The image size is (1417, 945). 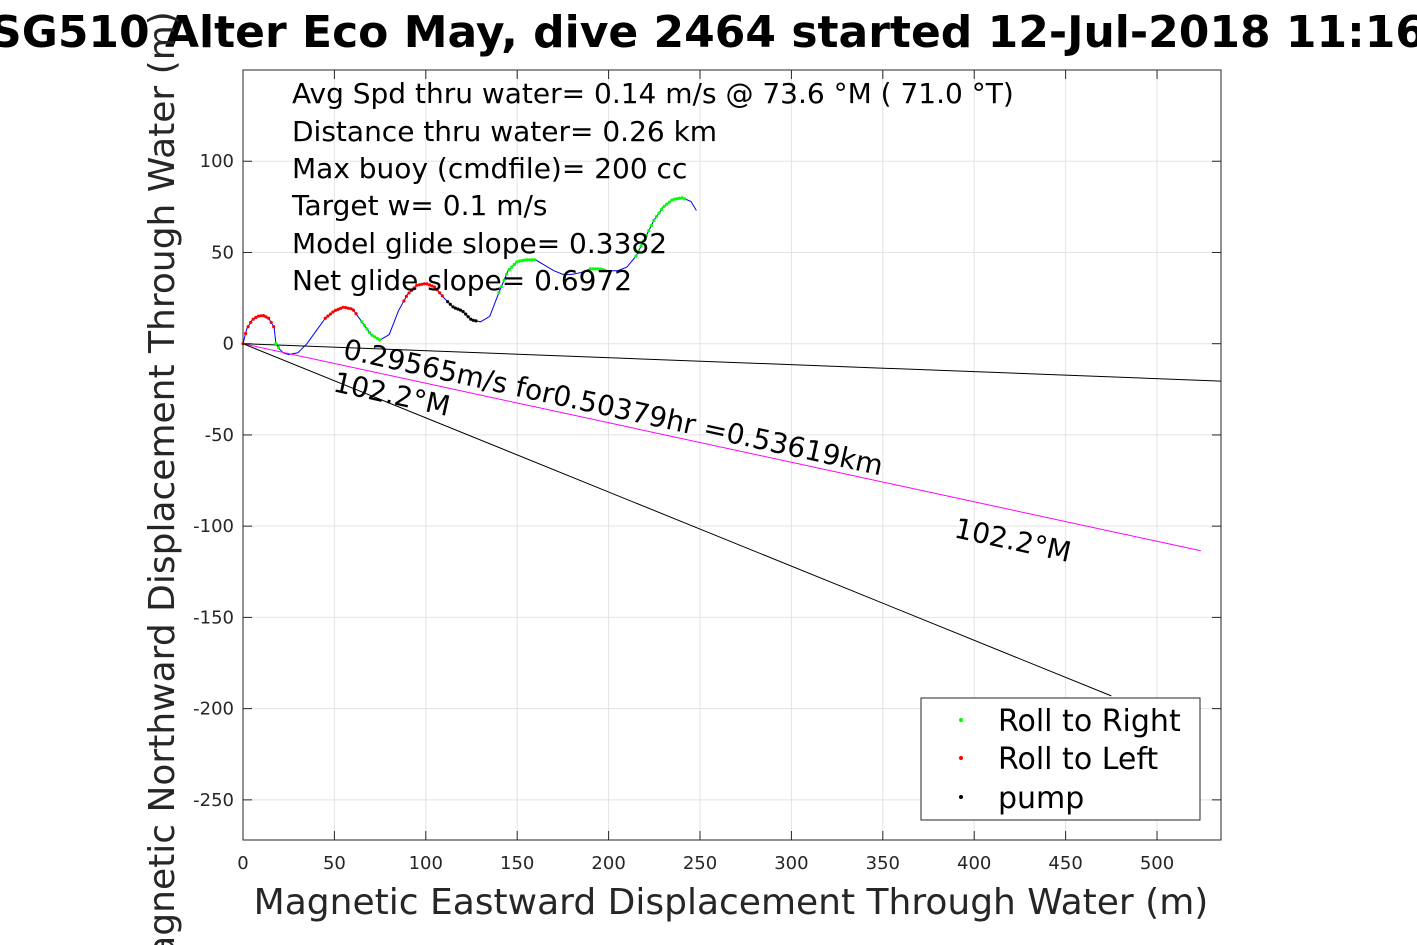 I want to click on x-tick-label: 350, so click(x=883, y=863).